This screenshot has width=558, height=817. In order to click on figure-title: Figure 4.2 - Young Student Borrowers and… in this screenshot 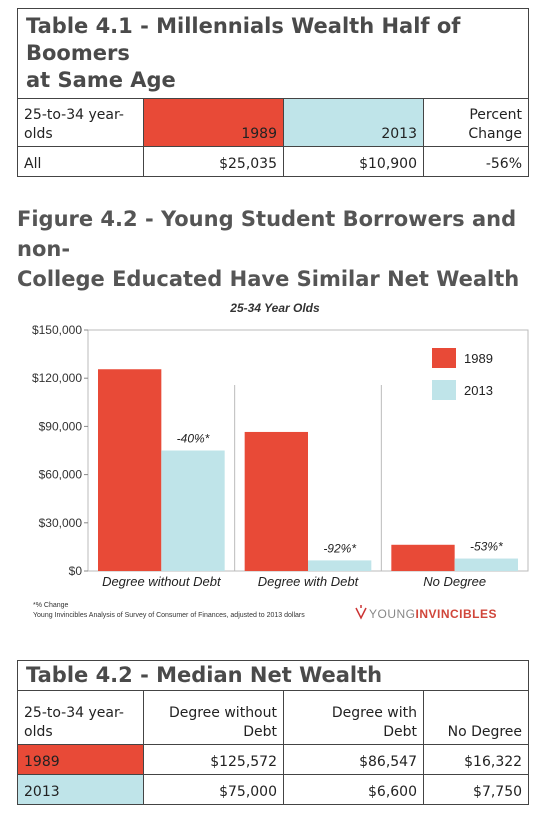, I will do `click(287, 249)`.